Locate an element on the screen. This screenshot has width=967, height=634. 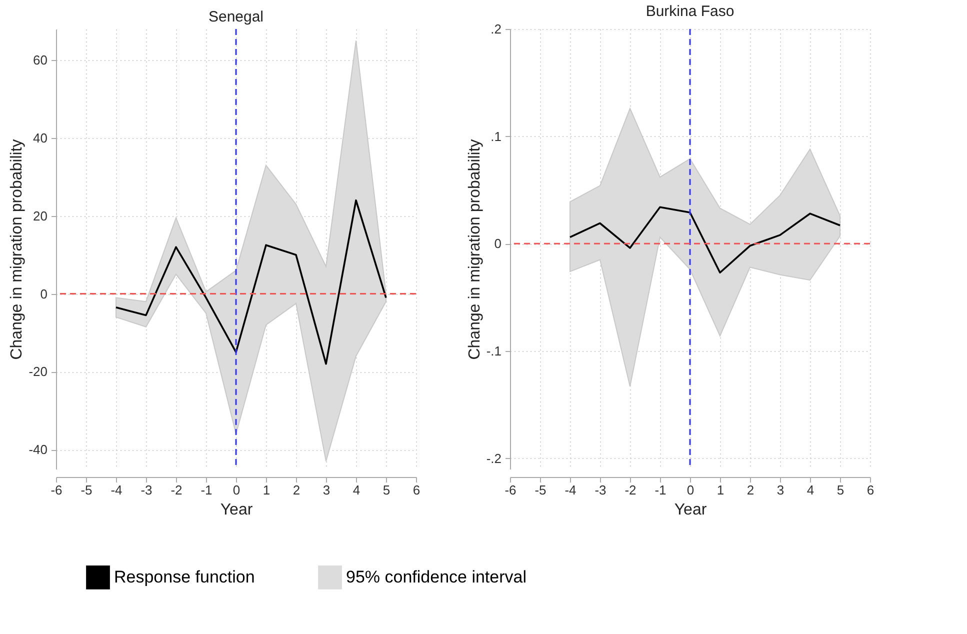
chart-title: Senegal is located at coordinates (236, 17).